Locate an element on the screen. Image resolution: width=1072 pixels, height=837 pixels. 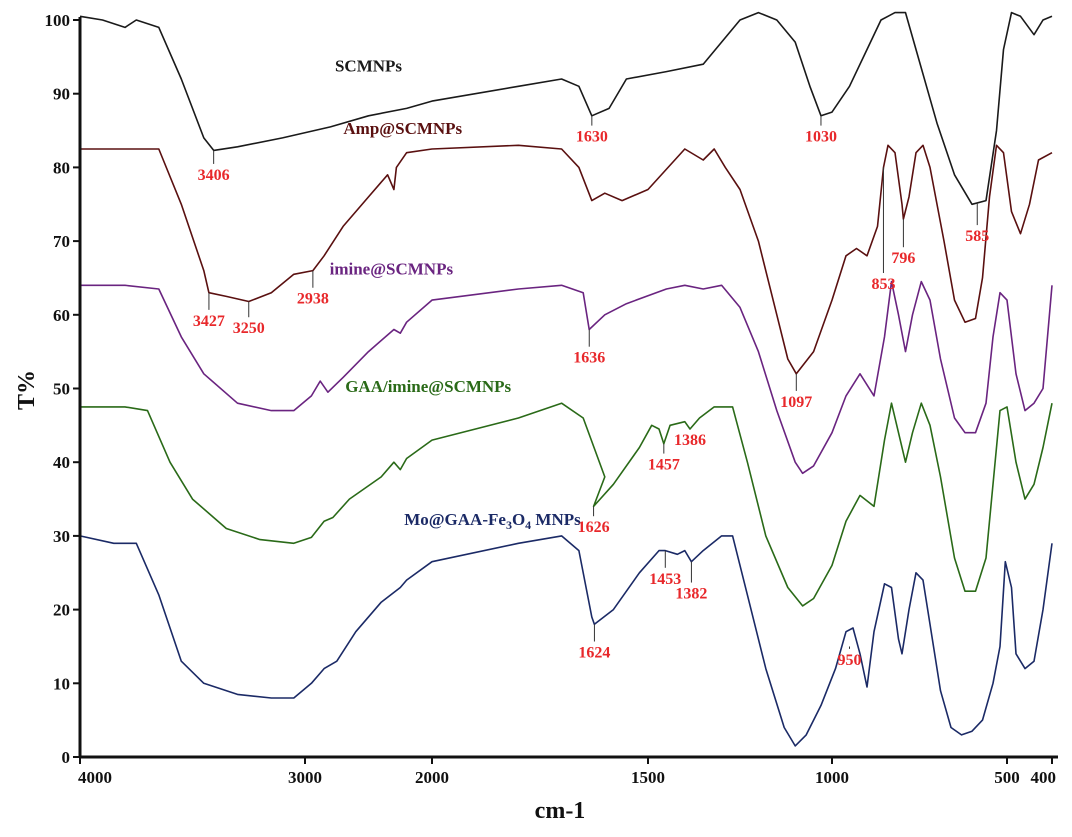
series-label-3: imine@SCMNPs is located at coordinates (392, 268).